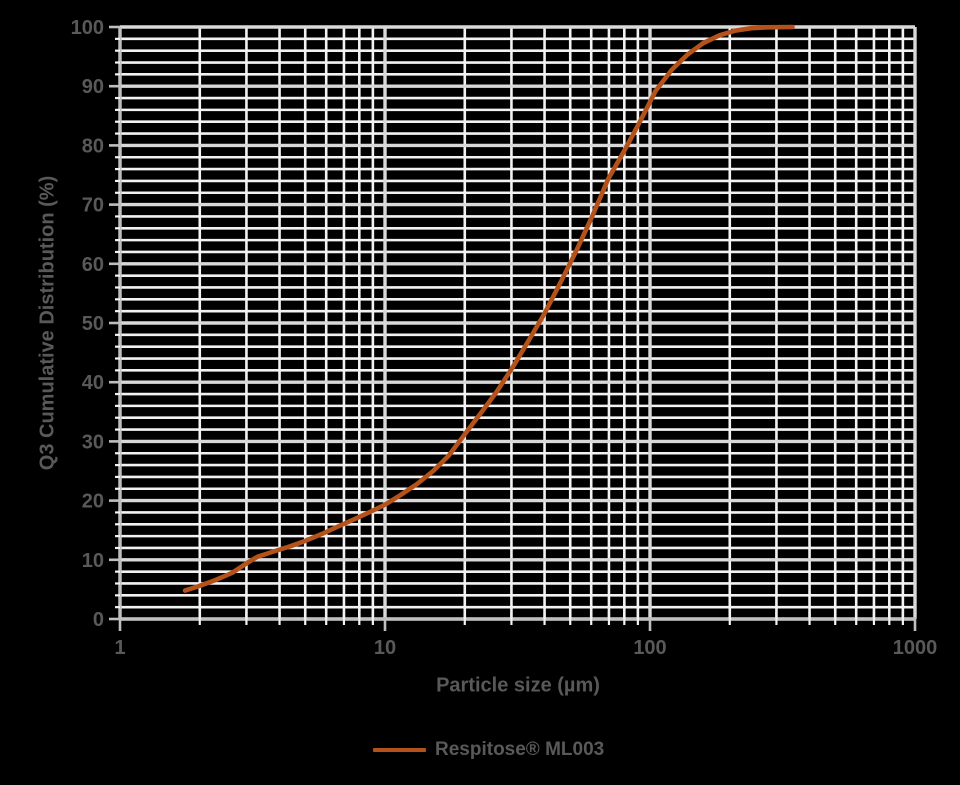 This screenshot has height=785, width=960. I want to click on x-tick-label: 100, so click(649, 648).